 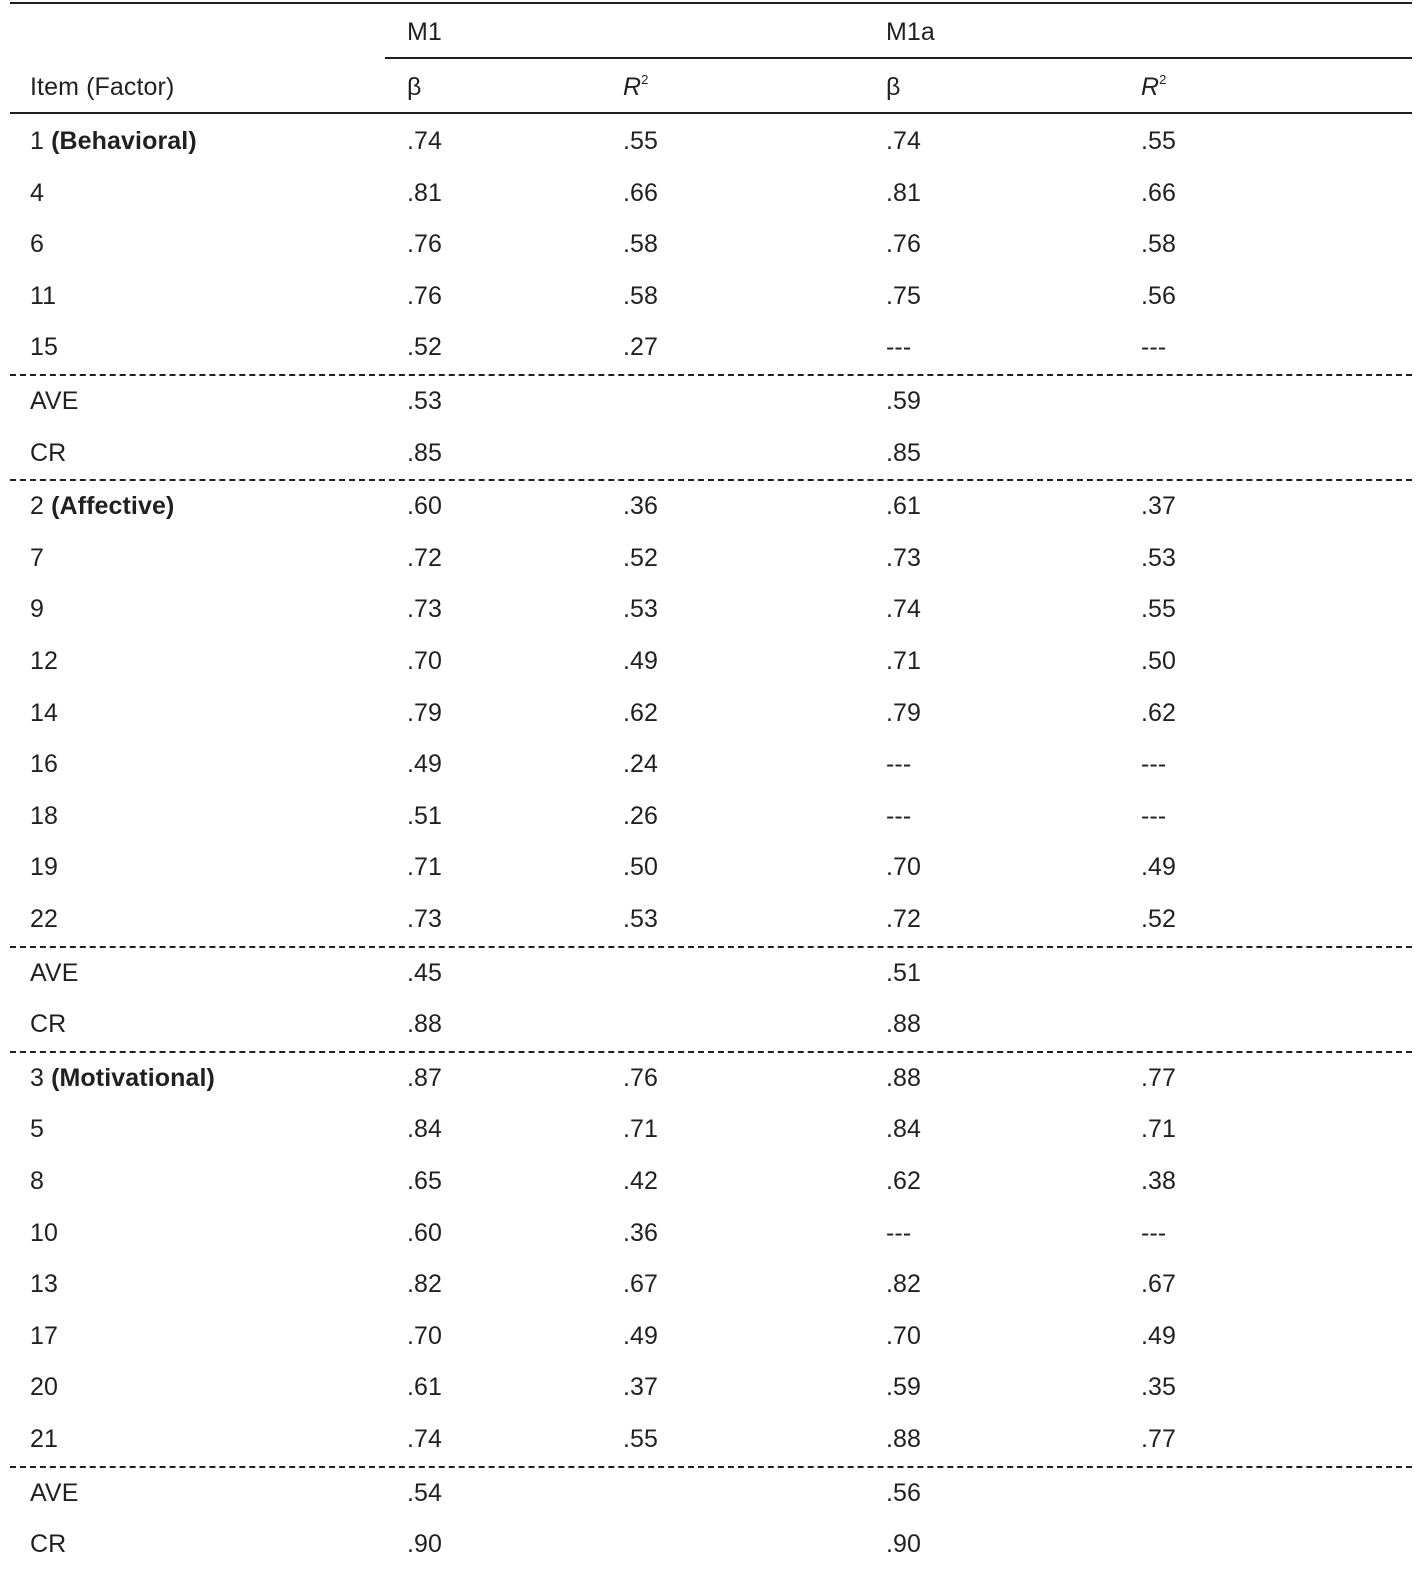 I want to click on factor-label: 1 (Behavioral), so click(x=113, y=141).